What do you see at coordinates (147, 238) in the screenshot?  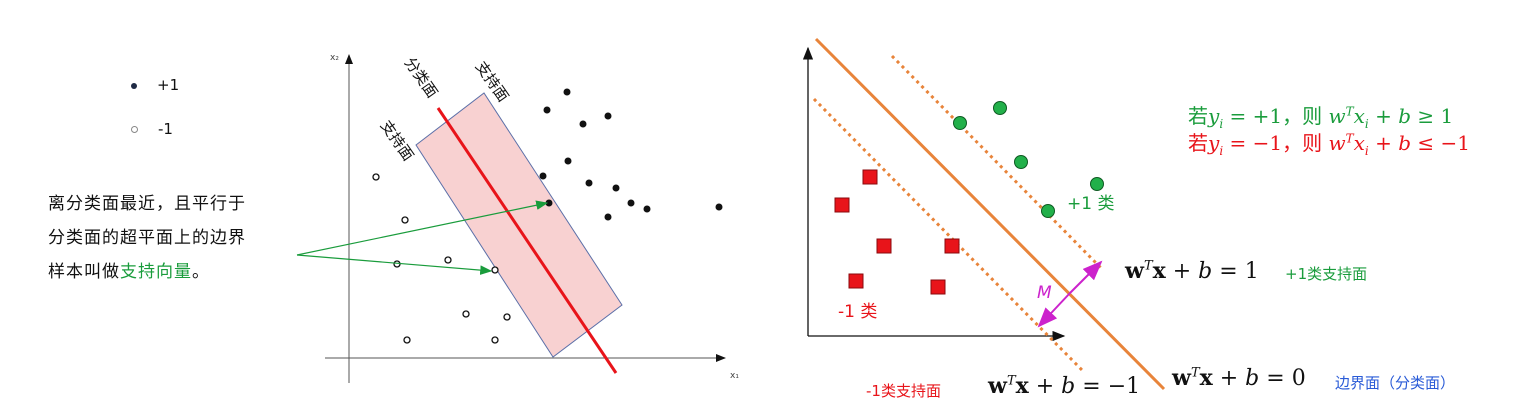 I see `note-line-2: 分类面的超平面上的边界` at bounding box center [147, 238].